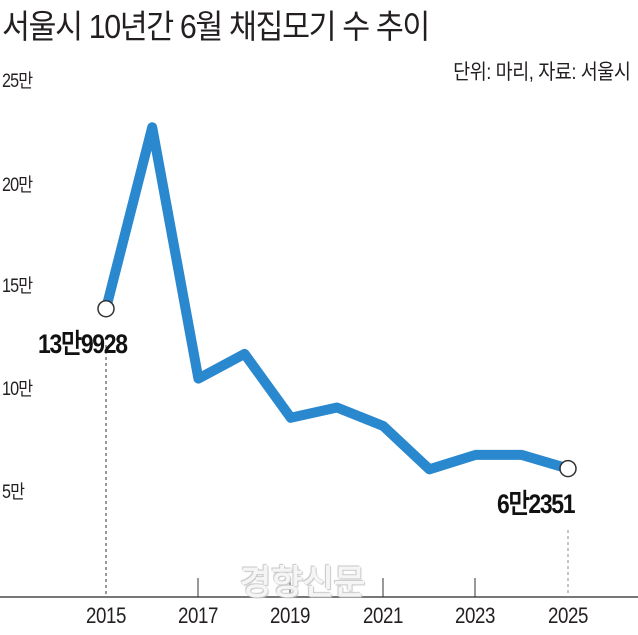 The image size is (638, 635). What do you see at coordinates (383, 615) in the screenshot?
I see `x-tick-2021: 2021` at bounding box center [383, 615].